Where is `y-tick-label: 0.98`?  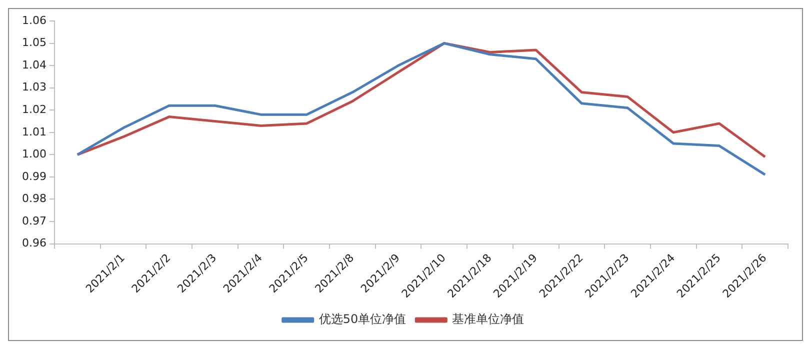
y-tick-label: 0.98 is located at coordinates (34, 199).